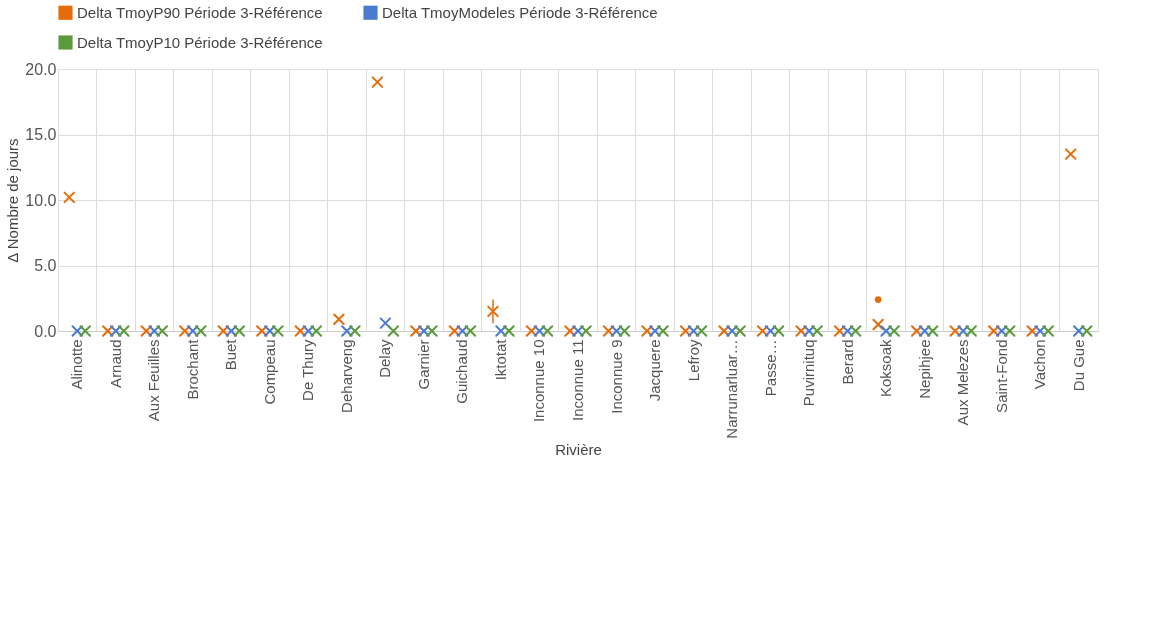 The height and width of the screenshot is (618, 1175). I want to click on y-tick-label: 0.0, so click(45, 331).